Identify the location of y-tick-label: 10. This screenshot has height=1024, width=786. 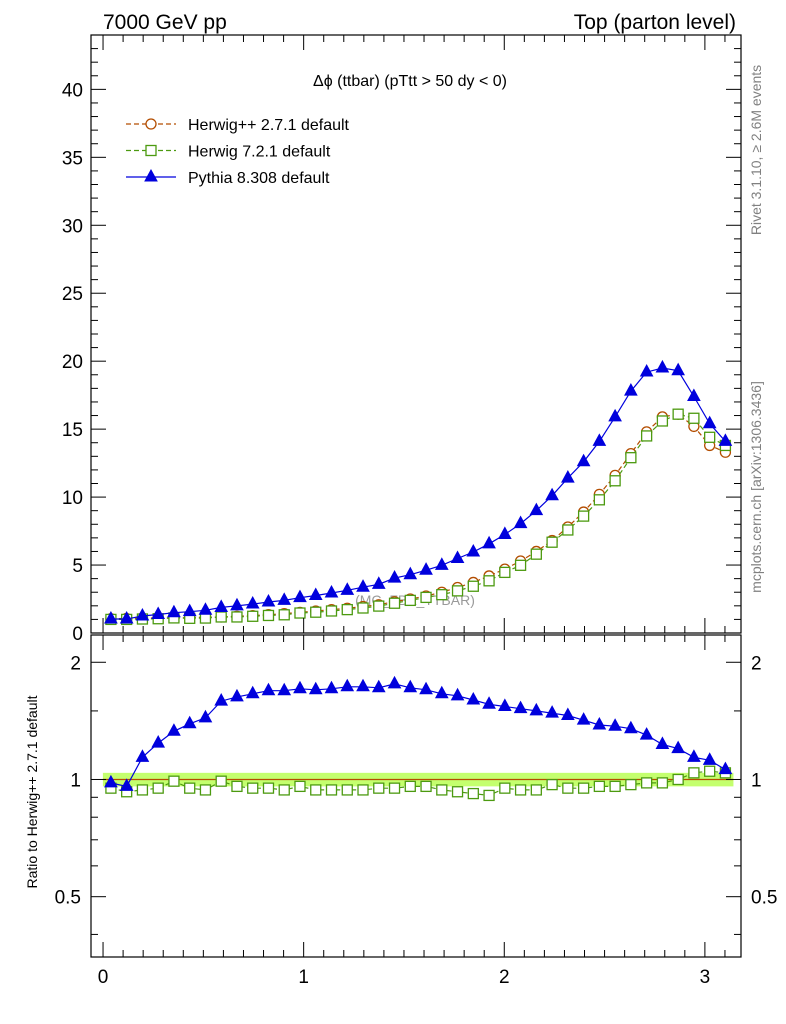
(72, 498).